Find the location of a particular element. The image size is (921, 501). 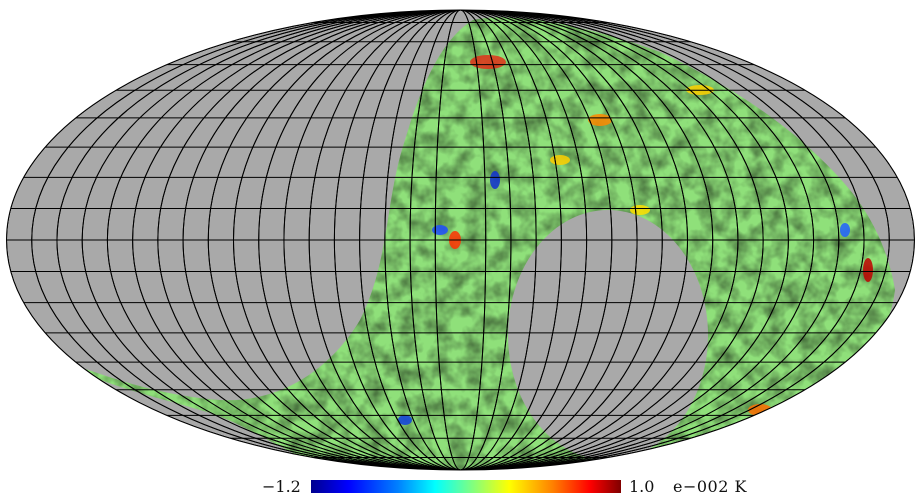

colorbar-max-label: 1.0 is located at coordinates (642, 486).